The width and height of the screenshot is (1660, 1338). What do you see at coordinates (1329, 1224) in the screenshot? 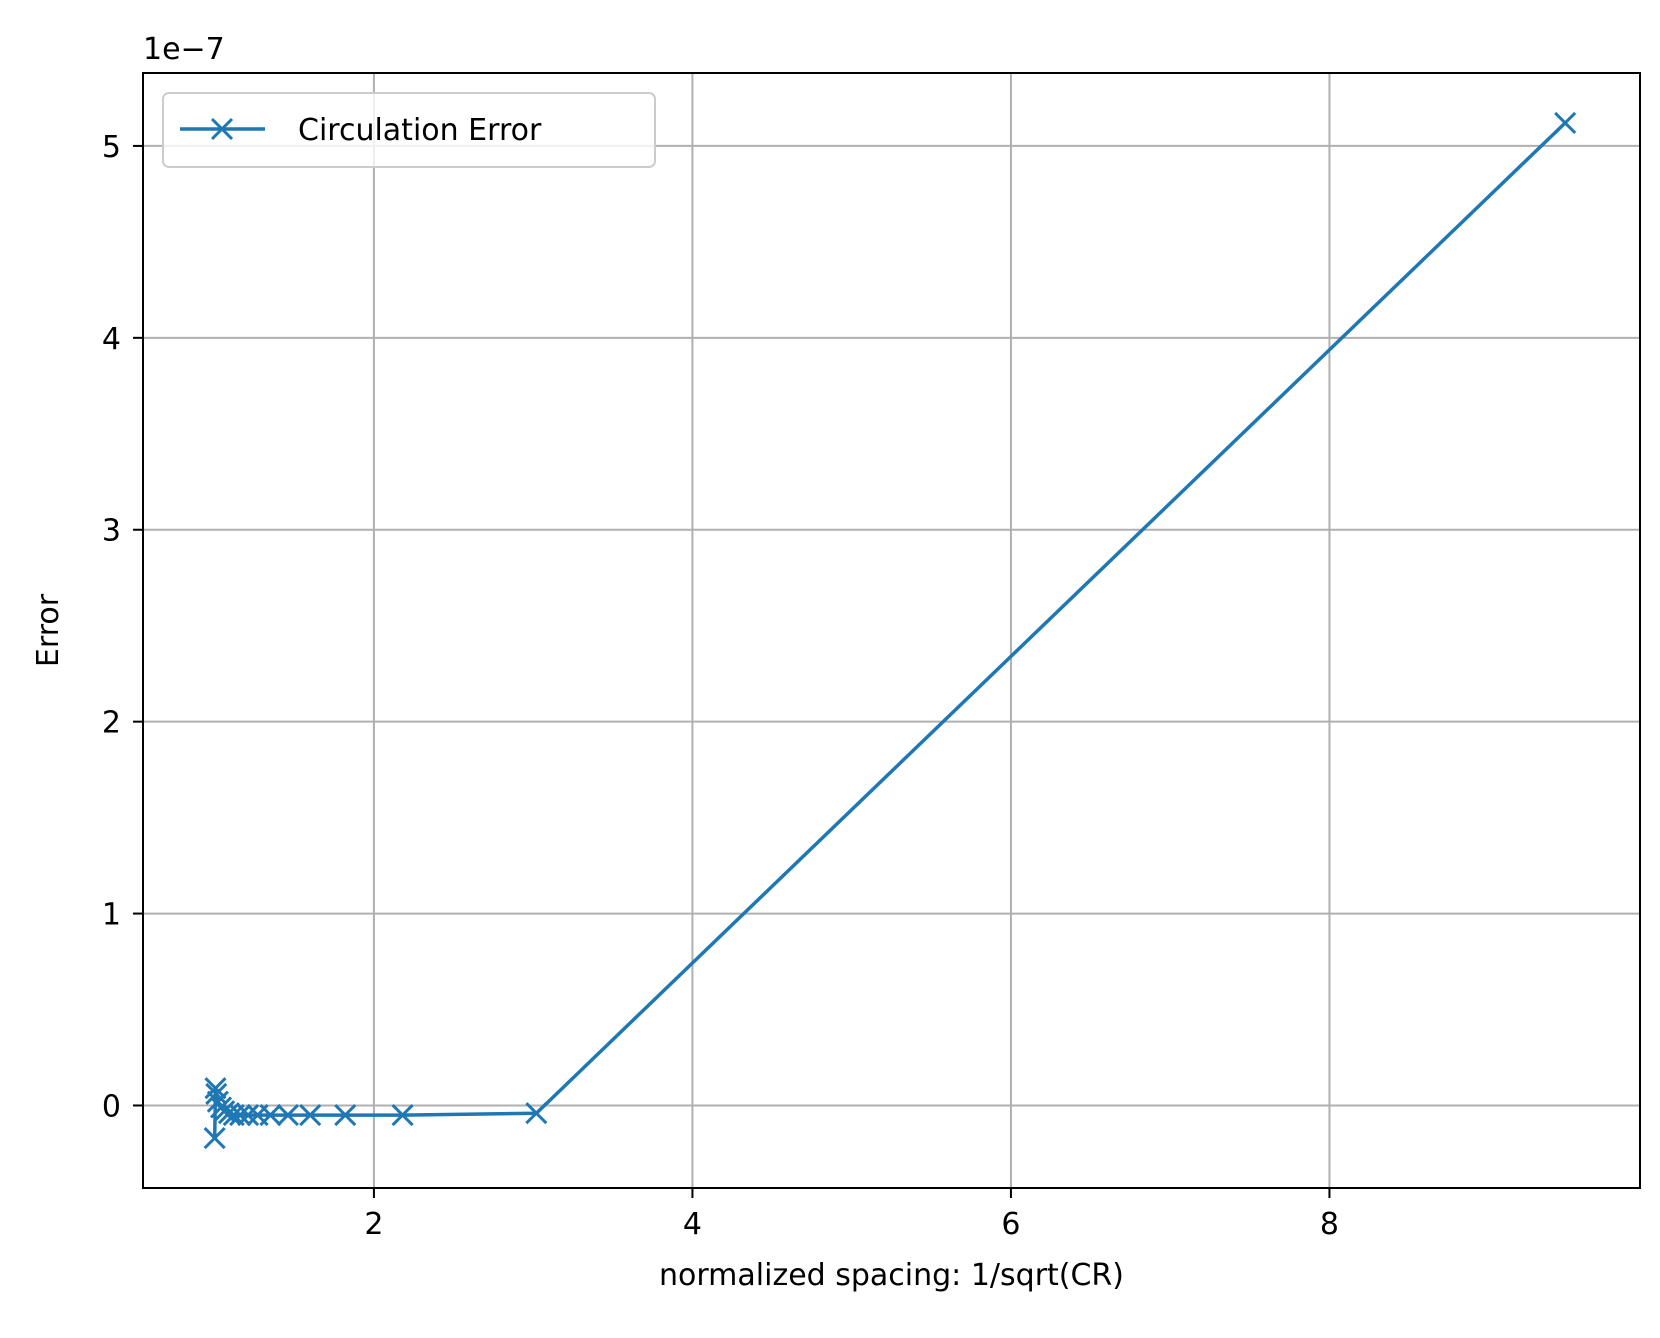
I see `x-tick-label: 8` at bounding box center [1329, 1224].